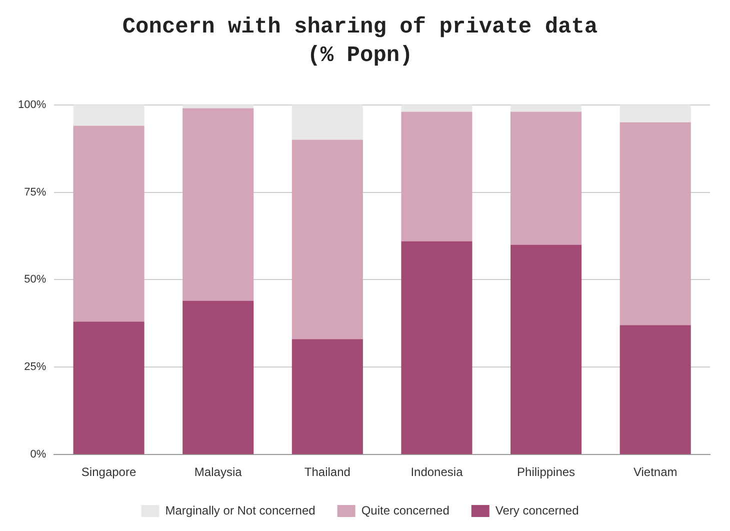 This screenshot has width=730, height=531. Describe the element at coordinates (35, 192) in the screenshot. I see `y-tick-label: 75%` at that location.